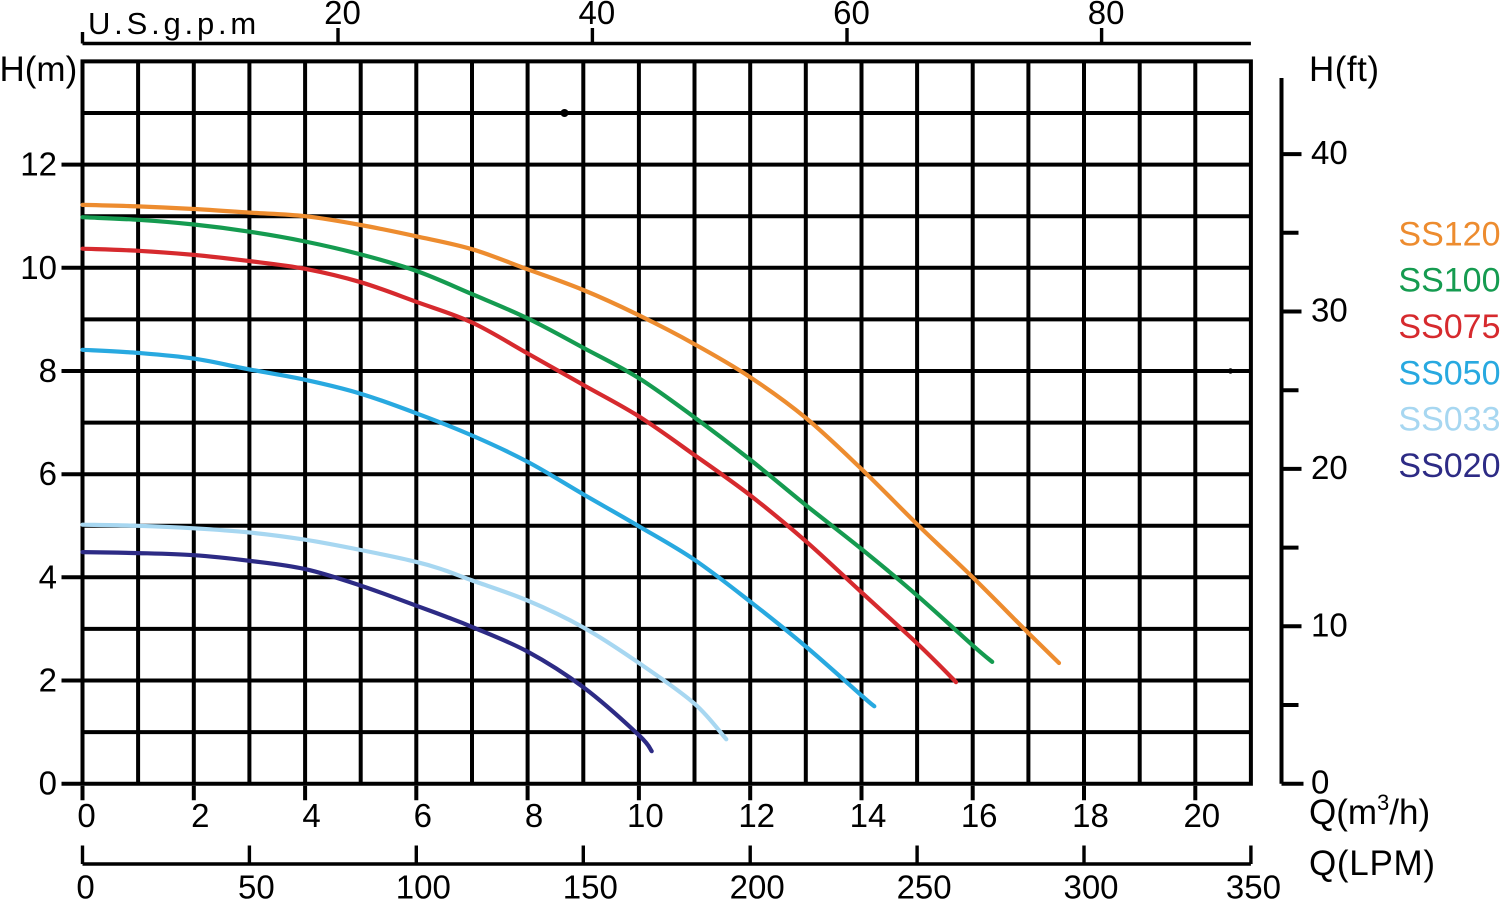 The height and width of the screenshot is (905, 1500). What do you see at coordinates (256, 885) in the screenshot?
I see `svg-text: 50` at bounding box center [256, 885].